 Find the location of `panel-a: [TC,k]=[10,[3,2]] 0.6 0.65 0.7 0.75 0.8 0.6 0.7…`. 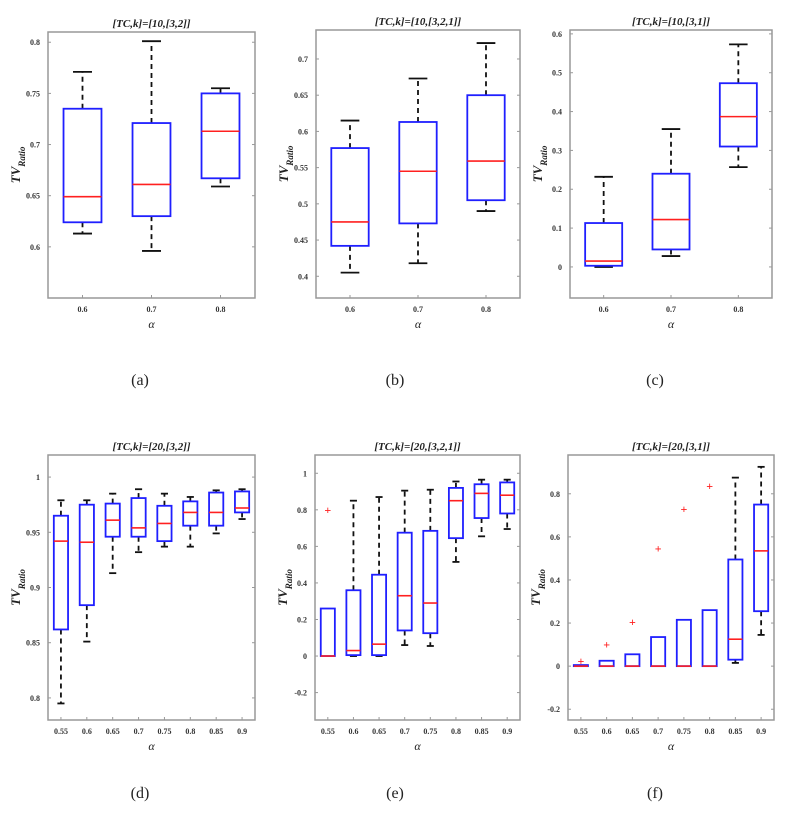

panel-a: [TC,k]=[10,[3,2]] 0.6 0.65 0.7 0.75 0.8 0.6 0.7… is located at coordinates (132, 174).